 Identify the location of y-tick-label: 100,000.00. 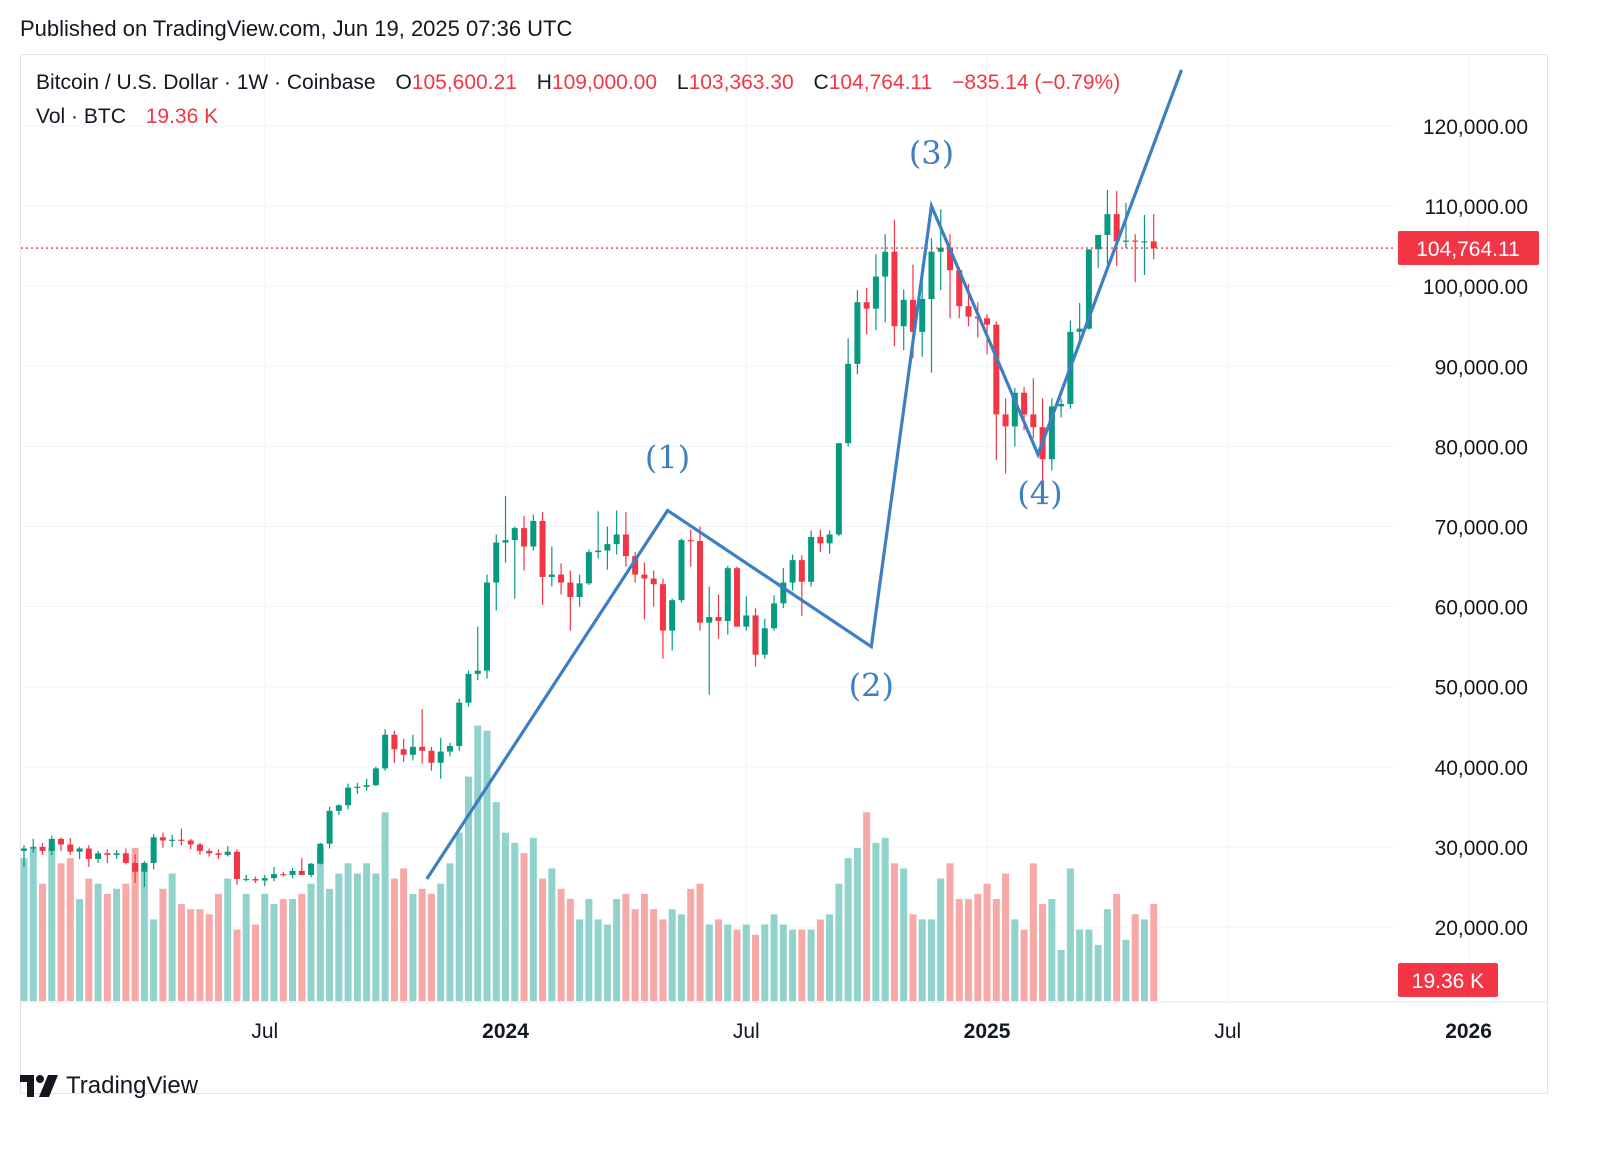
(1475, 287).